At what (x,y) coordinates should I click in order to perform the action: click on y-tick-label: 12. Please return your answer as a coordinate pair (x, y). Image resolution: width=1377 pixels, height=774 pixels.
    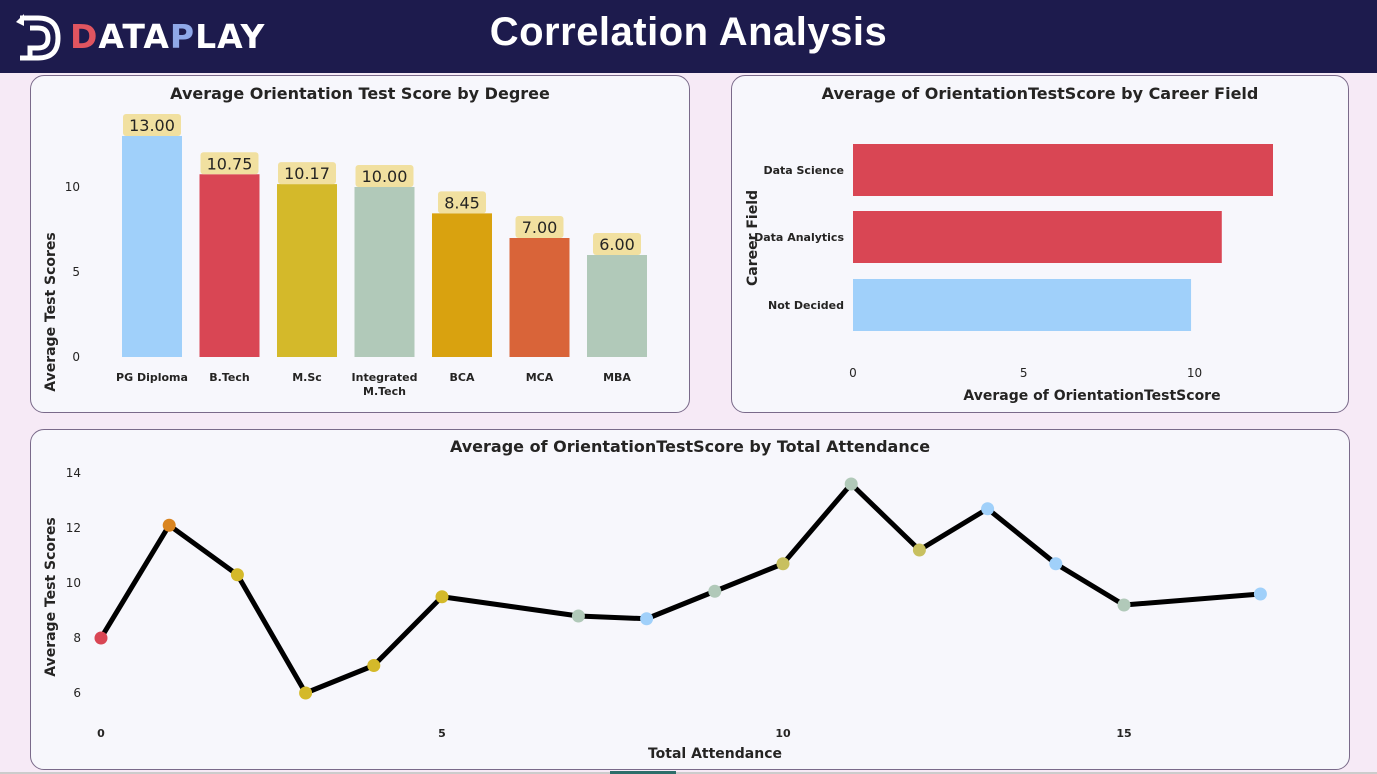
    Looking at the image, I should click on (73, 528).